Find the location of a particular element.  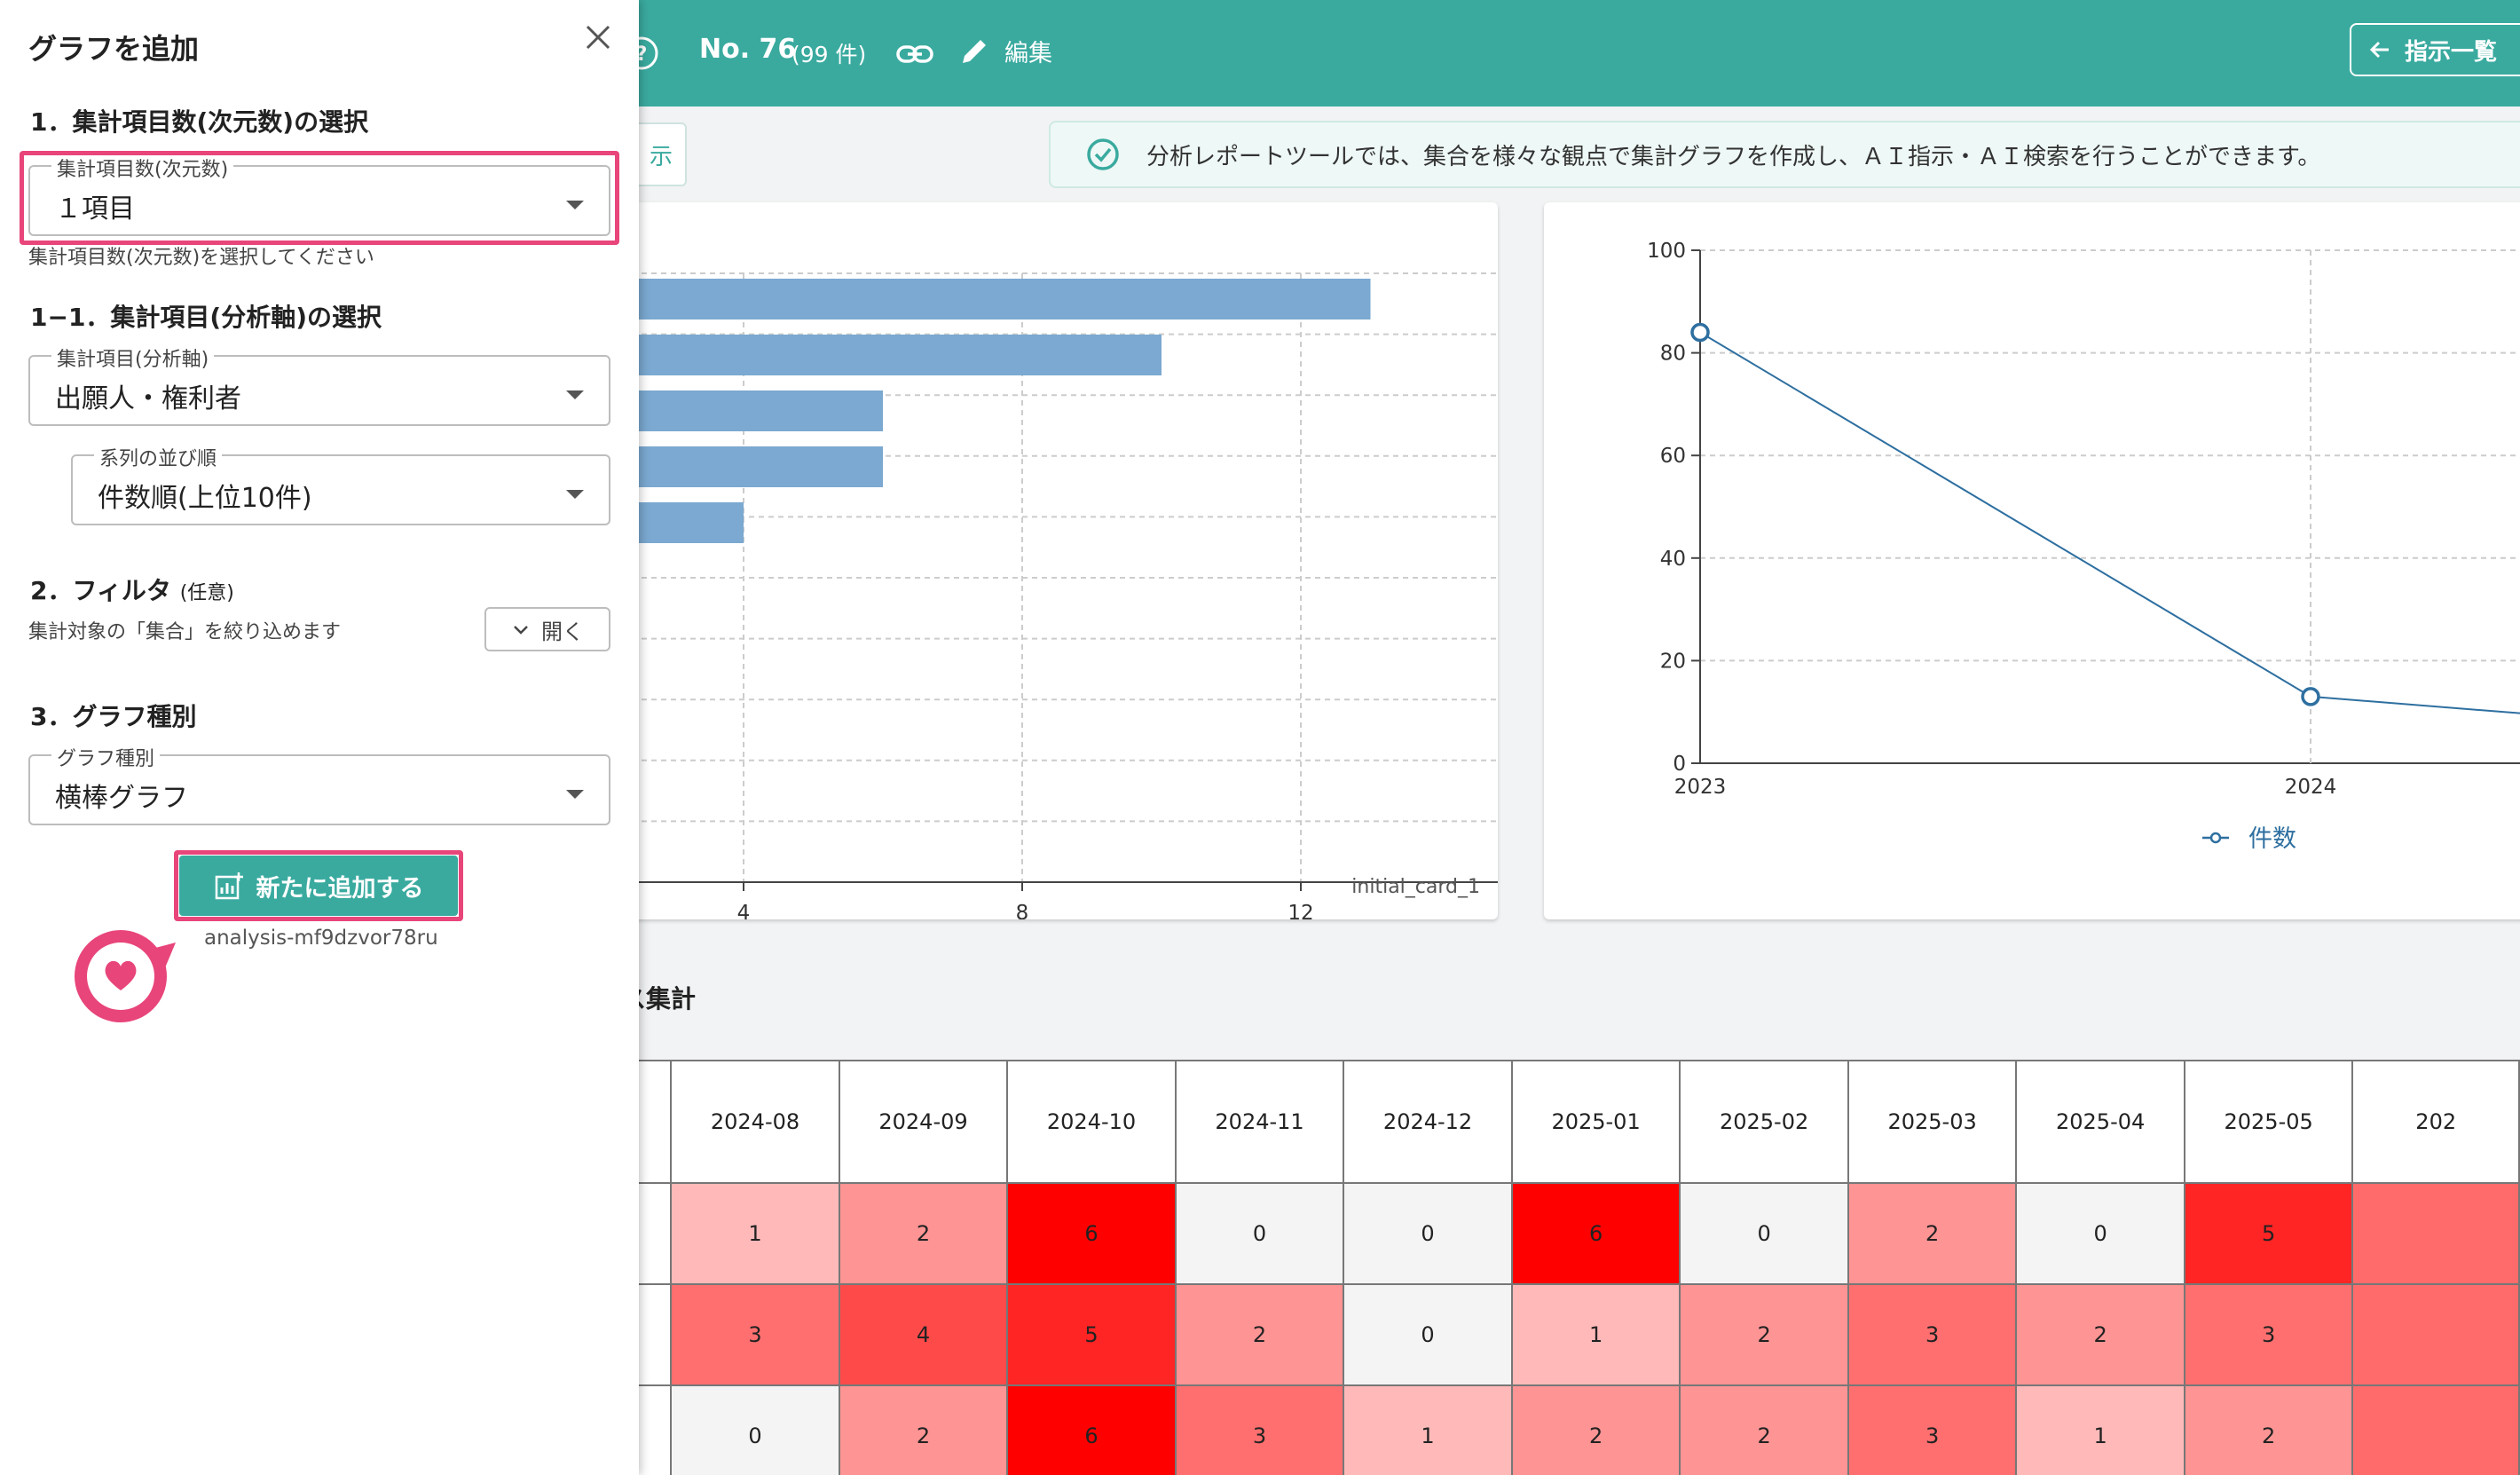

dims-select-highlight is located at coordinates (319, 198).